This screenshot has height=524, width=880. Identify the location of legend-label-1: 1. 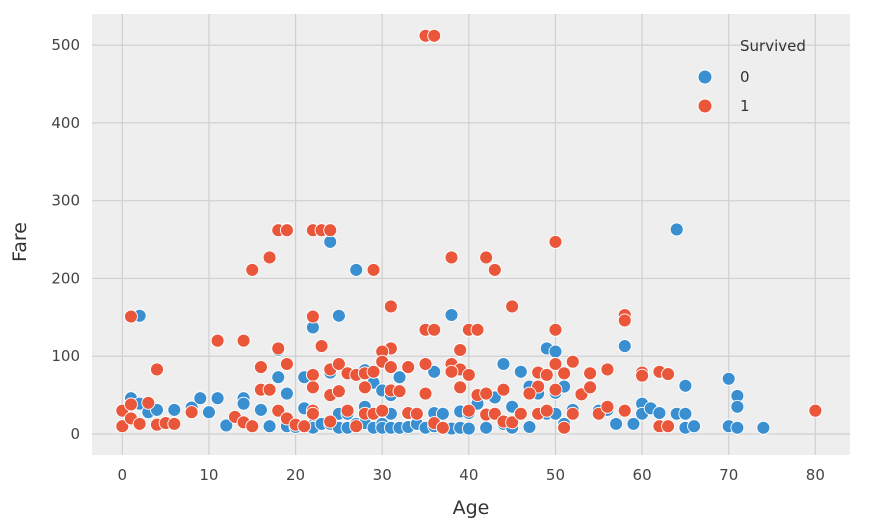
(745, 106).